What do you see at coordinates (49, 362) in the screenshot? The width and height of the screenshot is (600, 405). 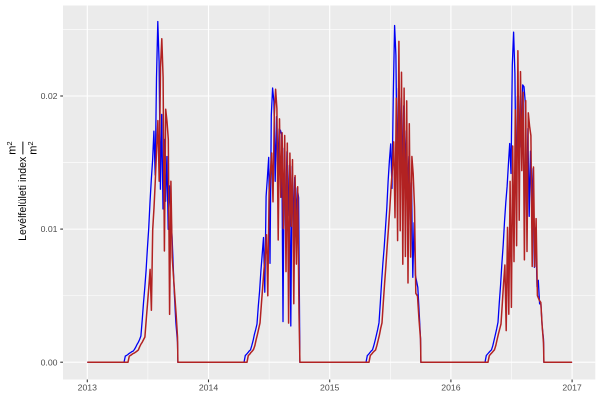 I see `svg-text: 0.00` at bounding box center [49, 362].